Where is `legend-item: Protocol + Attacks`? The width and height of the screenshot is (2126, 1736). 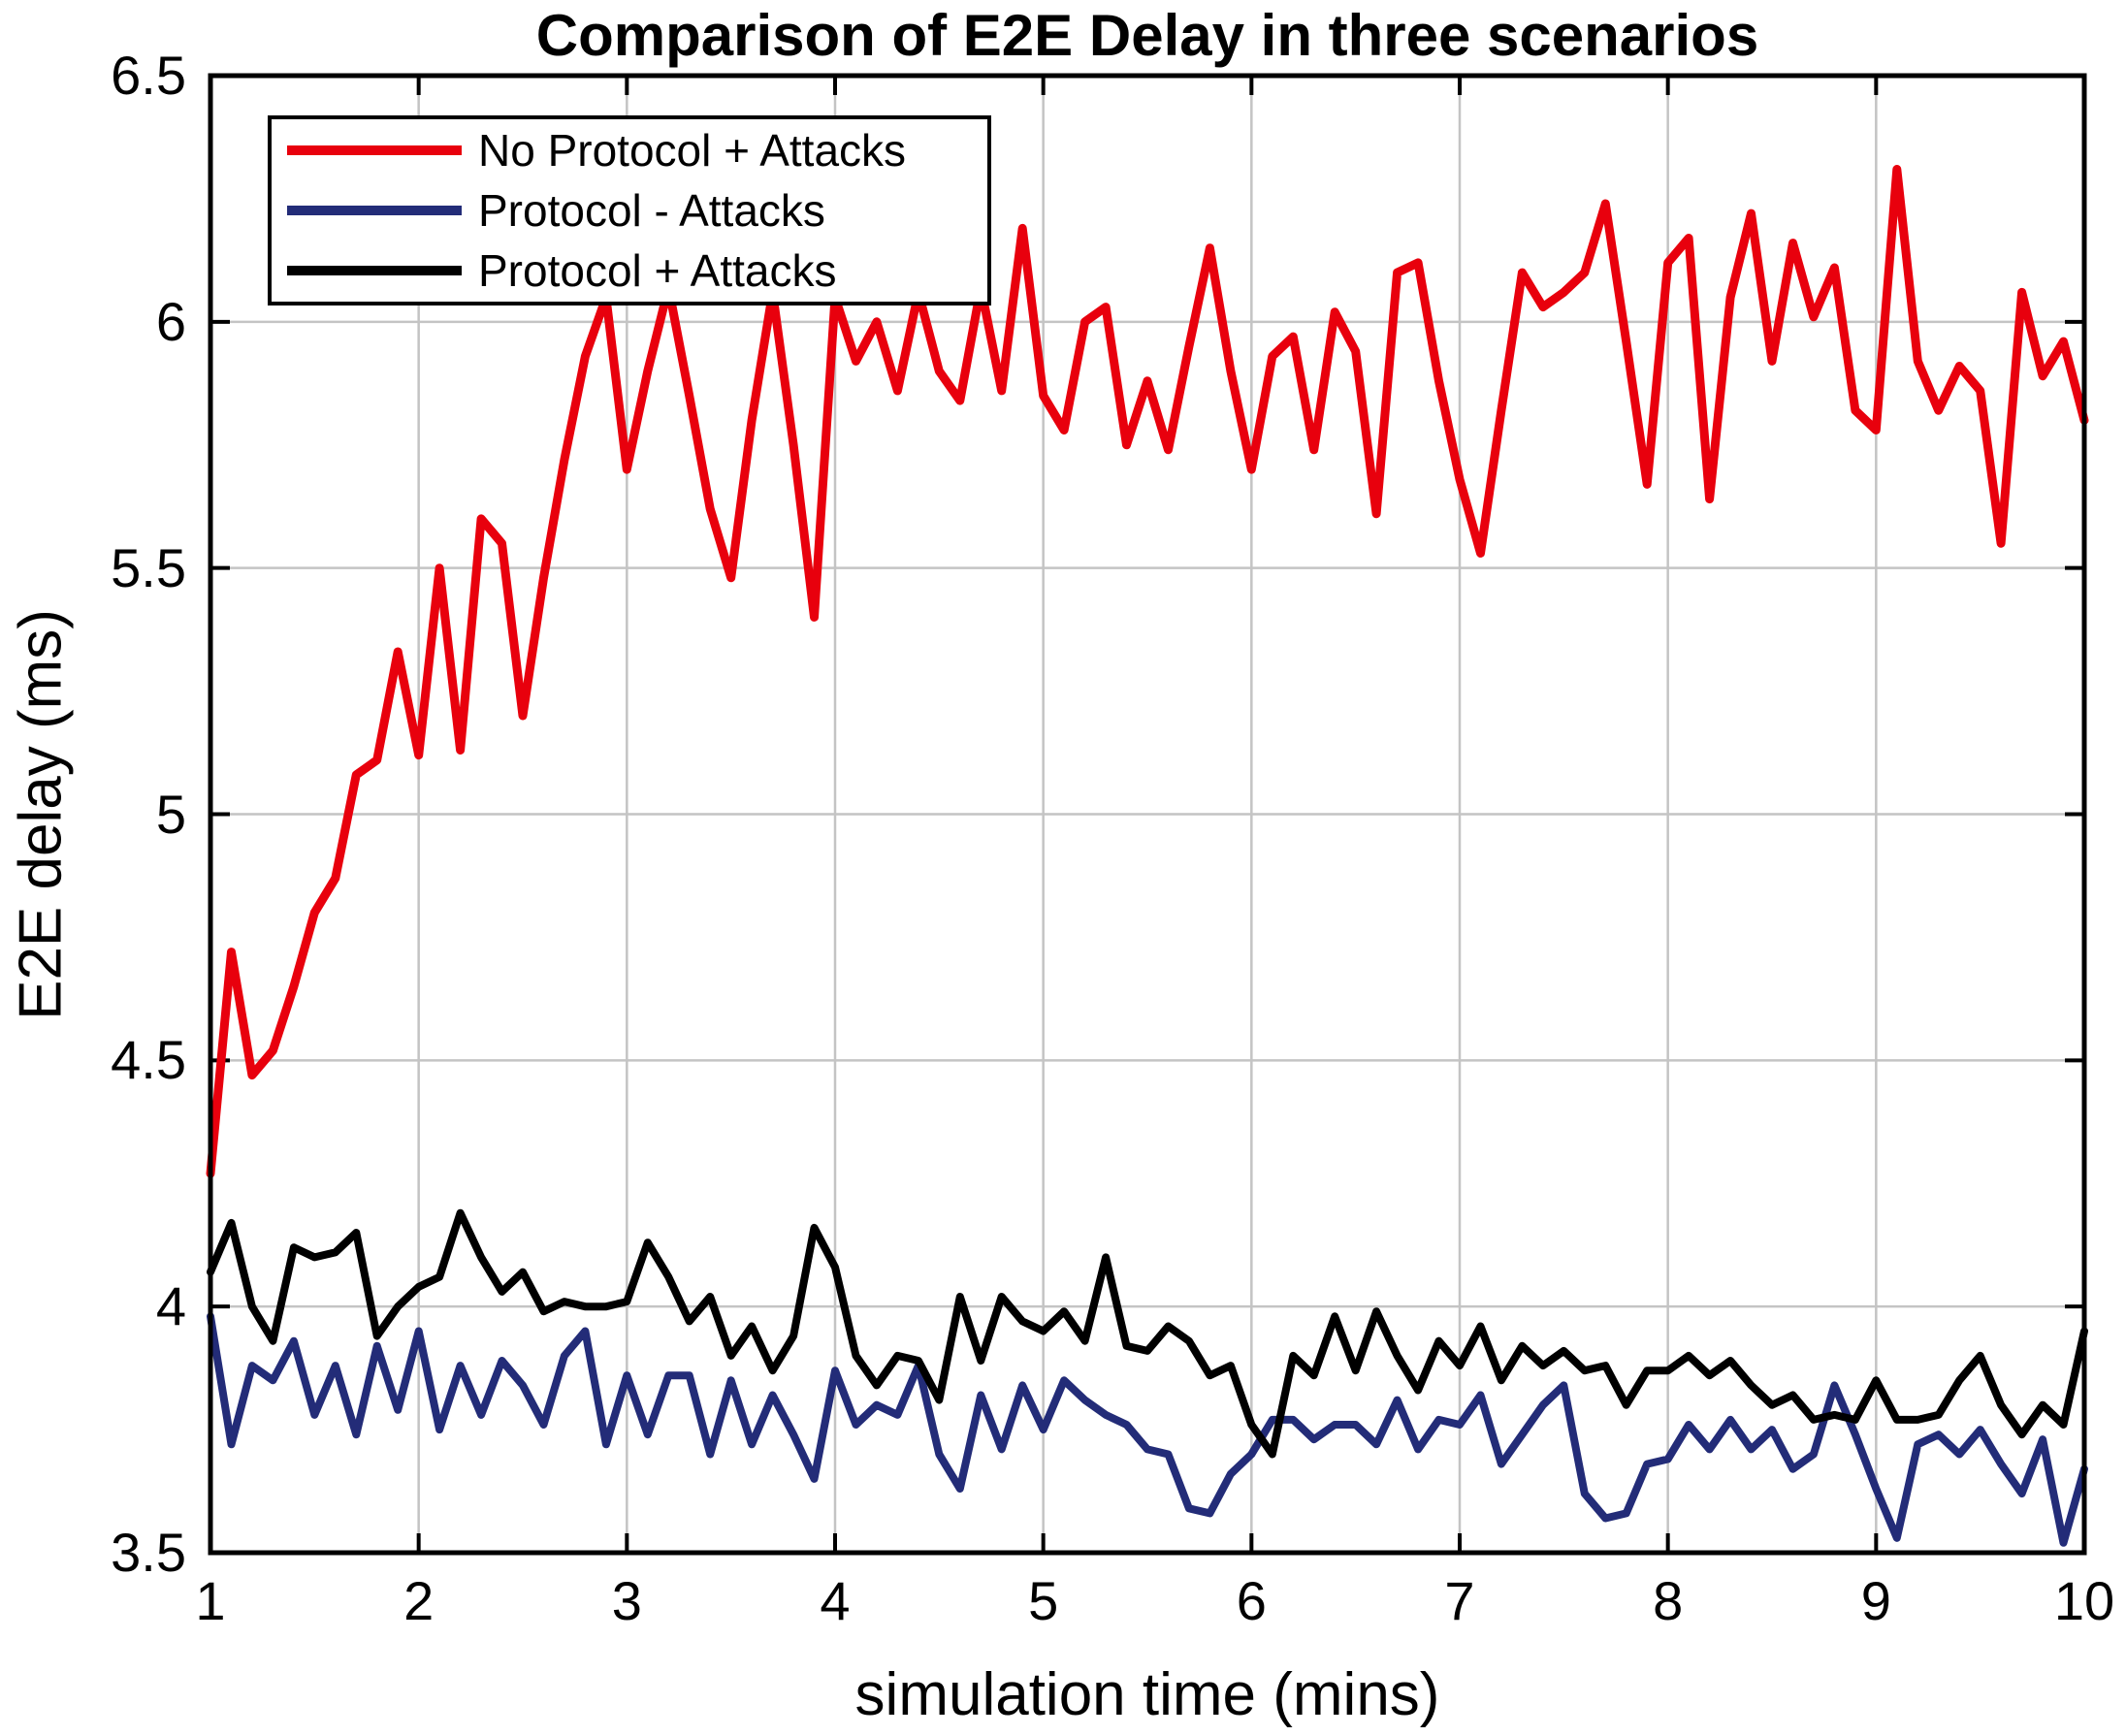
legend-item: Protocol + Attacks is located at coordinates (629, 270).